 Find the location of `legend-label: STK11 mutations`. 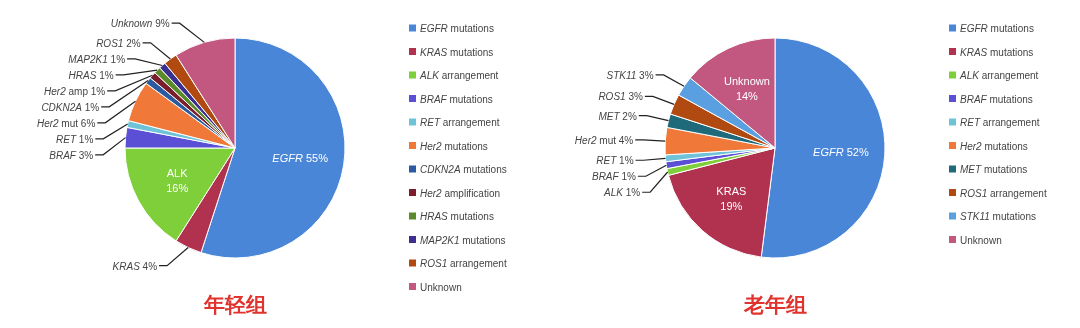

legend-label: STK11 mutations is located at coordinates (998, 216).